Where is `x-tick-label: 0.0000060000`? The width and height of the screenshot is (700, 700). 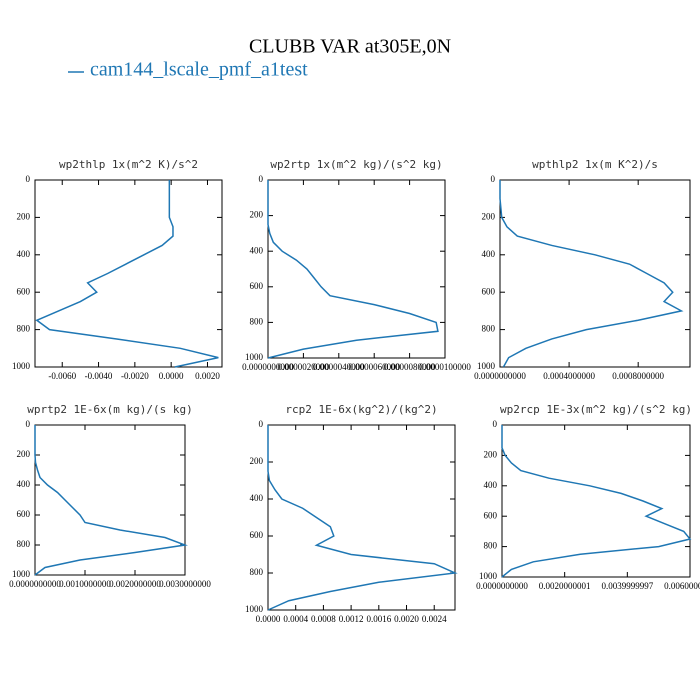
x-tick-label: 0.0000060000 is located at coordinates (374, 367).